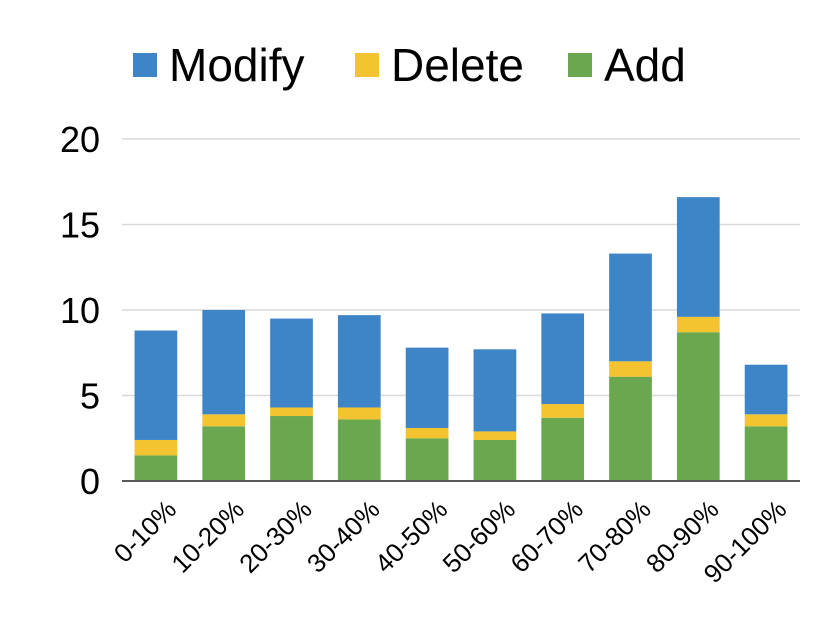 This screenshot has height=632, width=830. What do you see at coordinates (427, 387) in the screenshot?
I see `bar-modify-40-50pct` at bounding box center [427, 387].